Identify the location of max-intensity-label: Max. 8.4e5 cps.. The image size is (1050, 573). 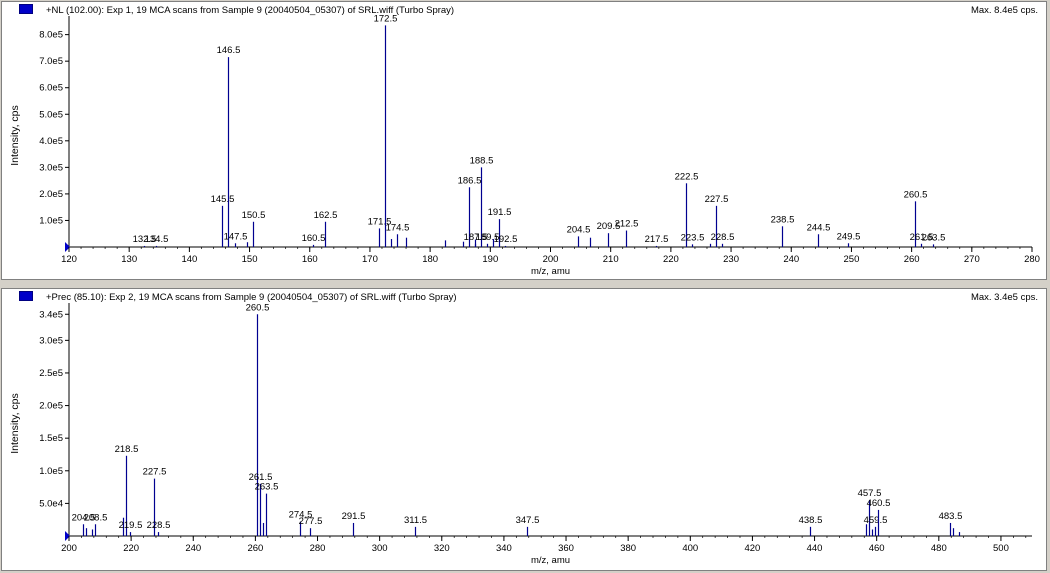
(1004, 10).